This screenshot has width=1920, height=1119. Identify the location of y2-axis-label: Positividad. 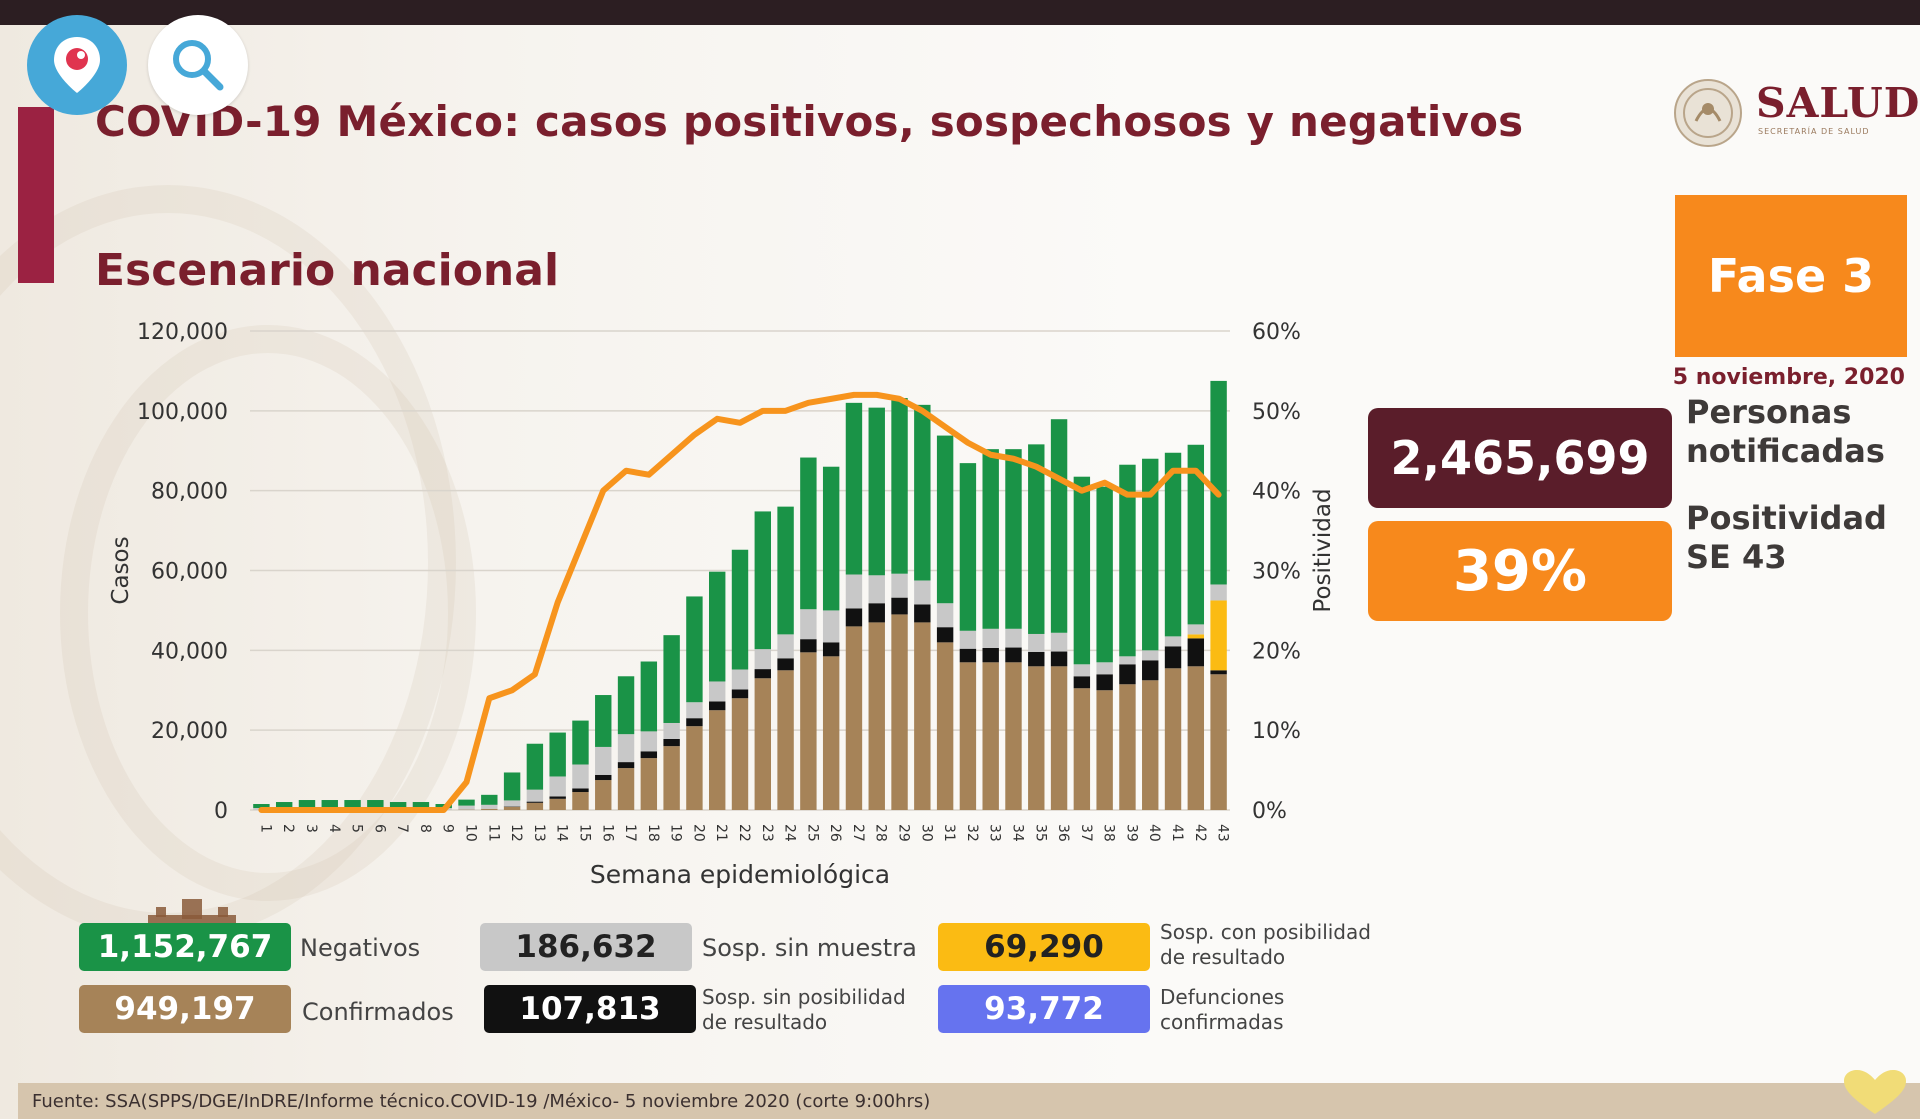
(1323, 550).